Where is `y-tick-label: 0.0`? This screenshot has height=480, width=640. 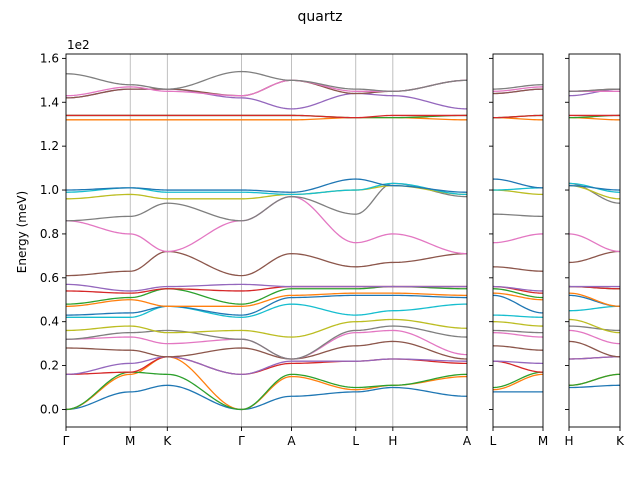 y-tick-label: 0.0 is located at coordinates (49, 409).